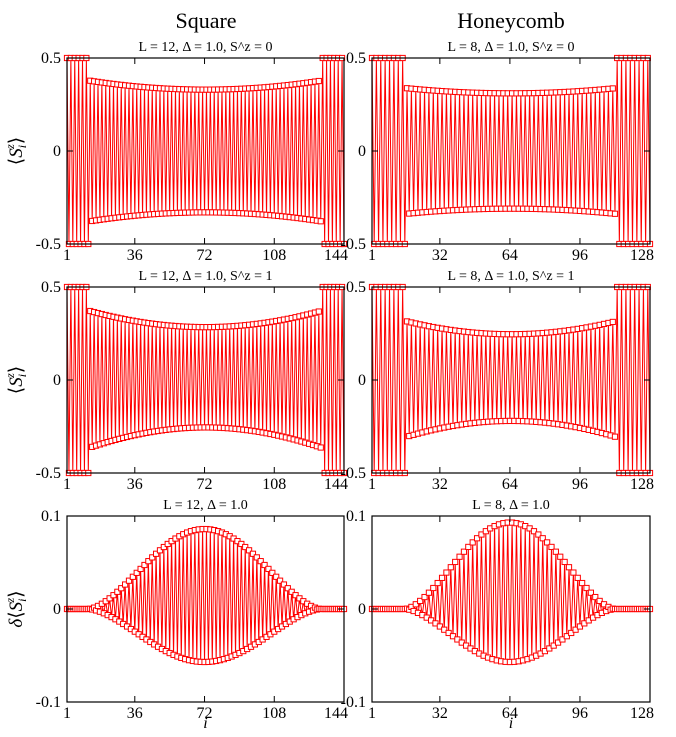  Describe the element at coordinates (356, 516) in the screenshot. I see `y-tick-label: 0.1` at that location.